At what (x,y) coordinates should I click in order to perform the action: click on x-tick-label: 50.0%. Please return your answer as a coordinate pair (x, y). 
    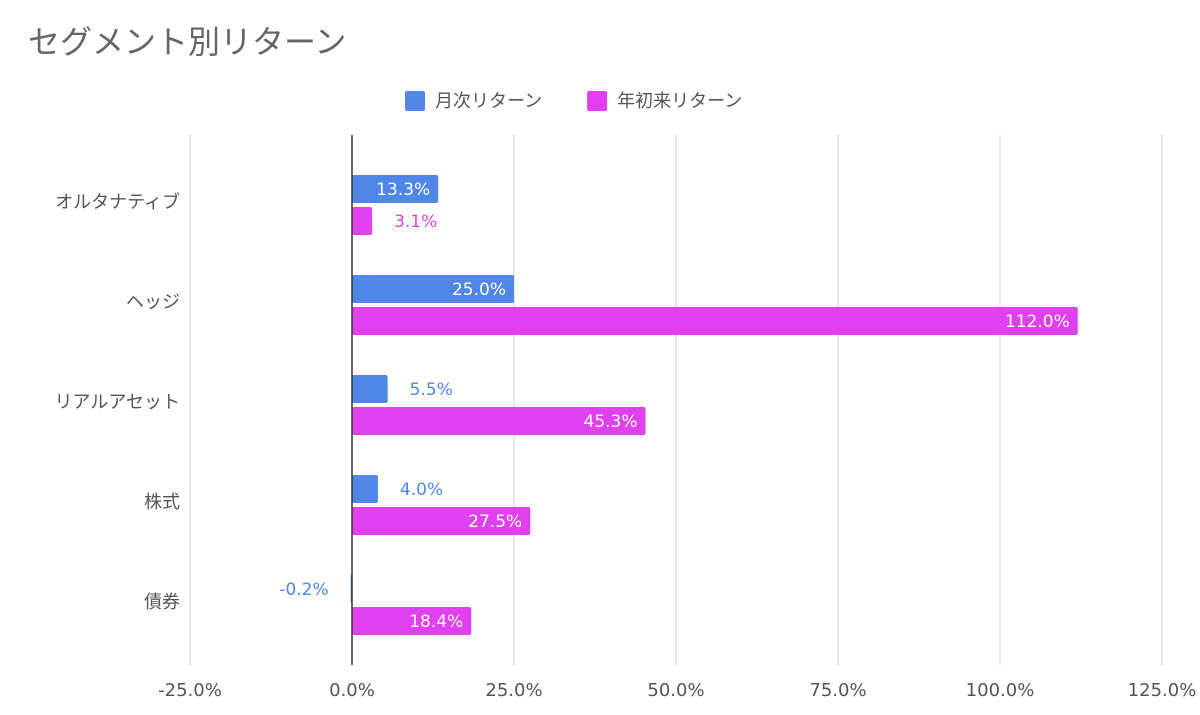
    Looking at the image, I should click on (675, 690).